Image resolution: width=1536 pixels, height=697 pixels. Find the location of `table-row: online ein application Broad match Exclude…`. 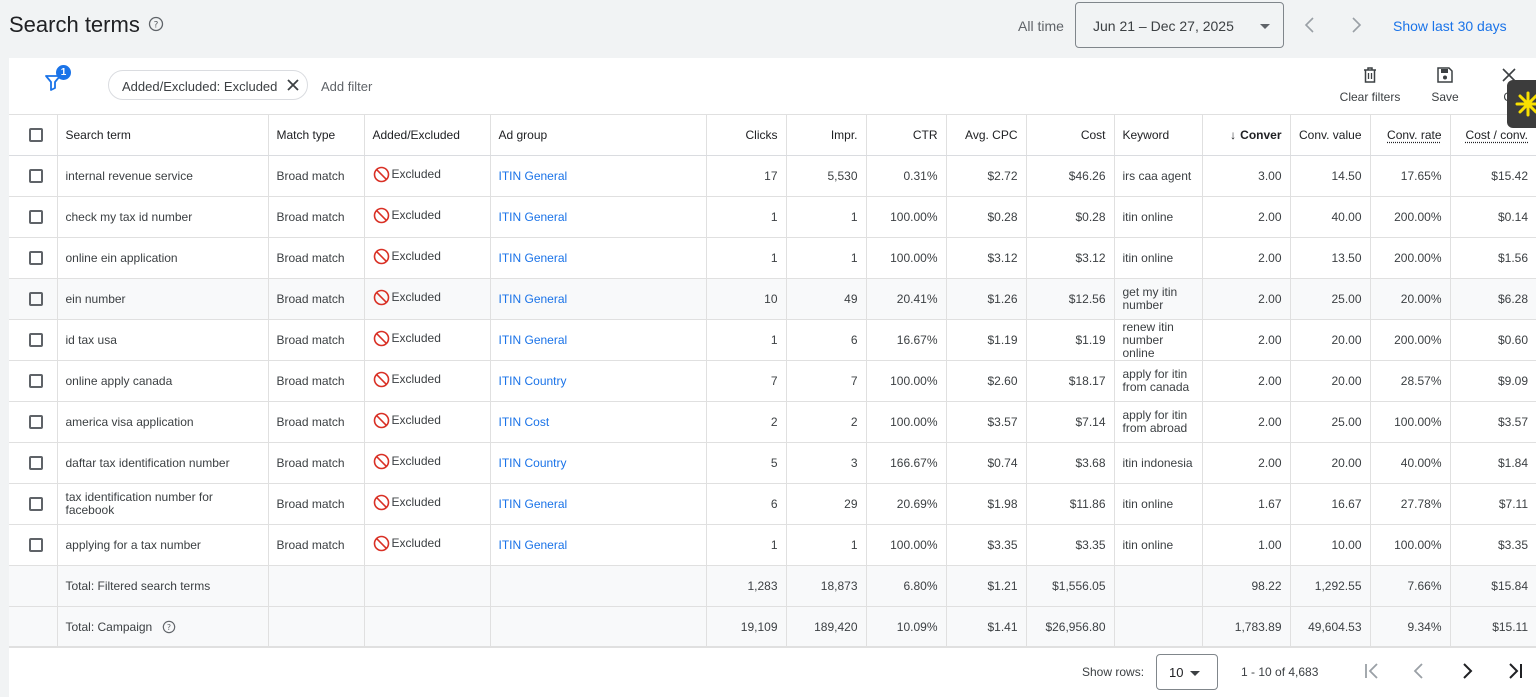

table-row: online ein application Broad match Exclude… is located at coordinates (772, 258).